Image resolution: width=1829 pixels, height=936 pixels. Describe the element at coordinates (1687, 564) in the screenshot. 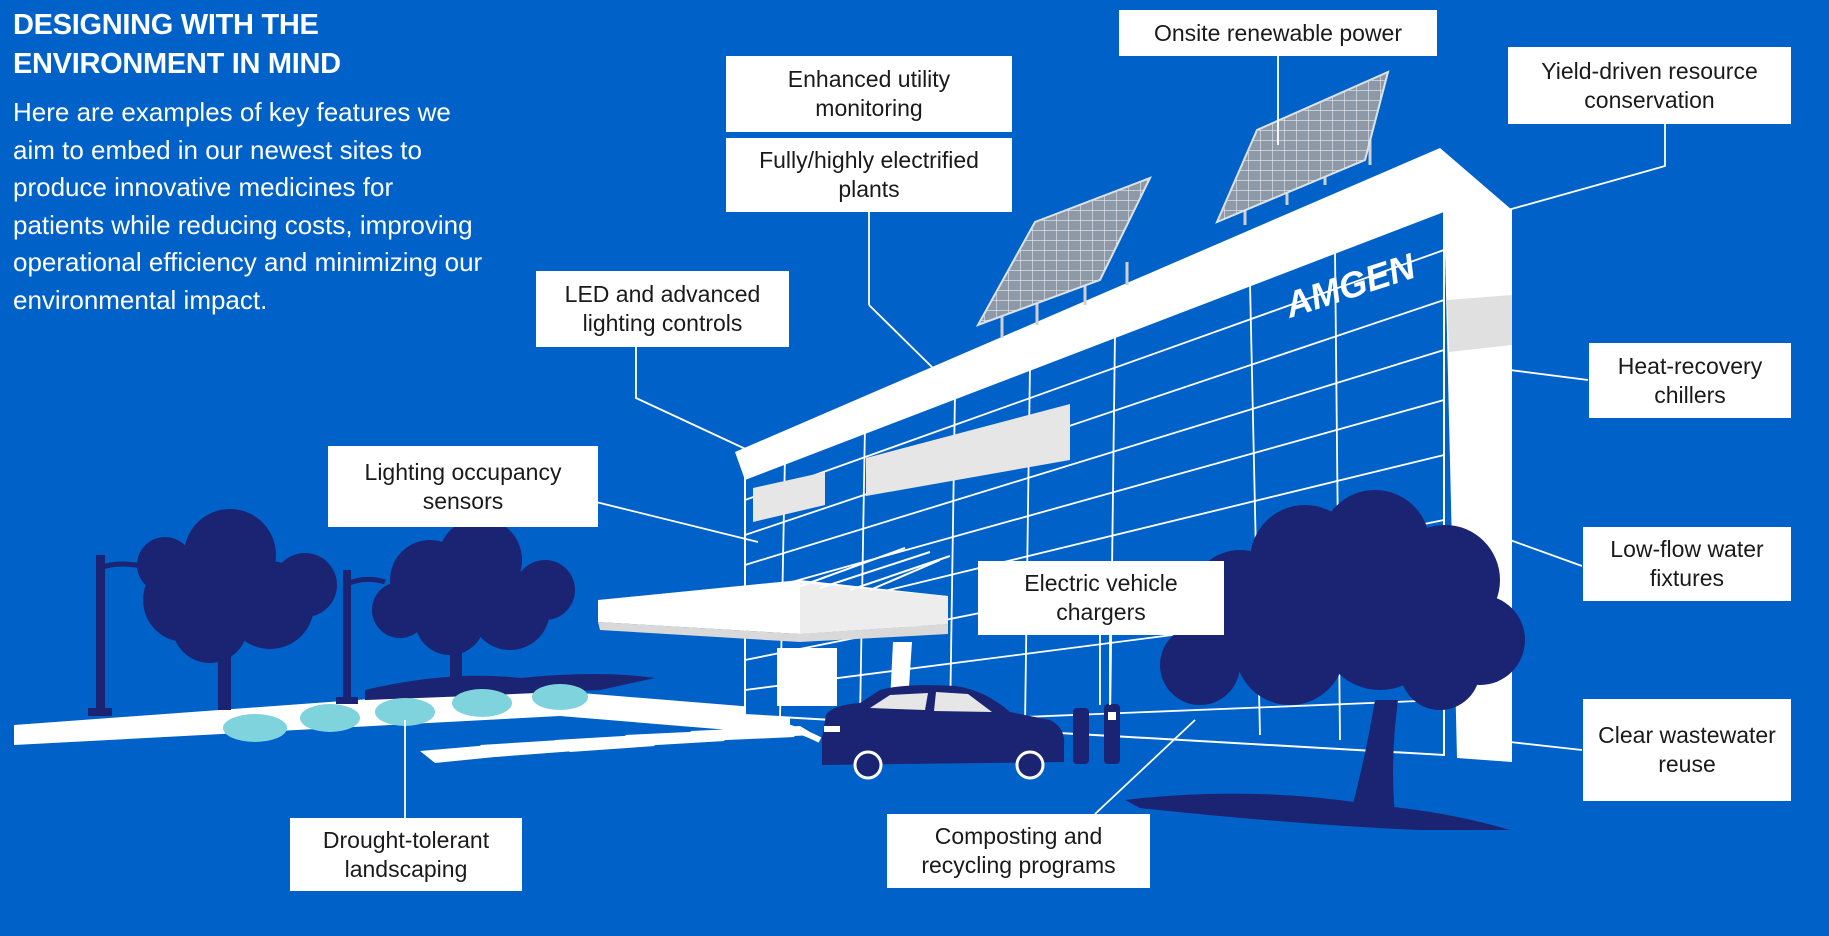

I see `label-low-flow-water-fixtures: Low-flow water fixtures` at that location.